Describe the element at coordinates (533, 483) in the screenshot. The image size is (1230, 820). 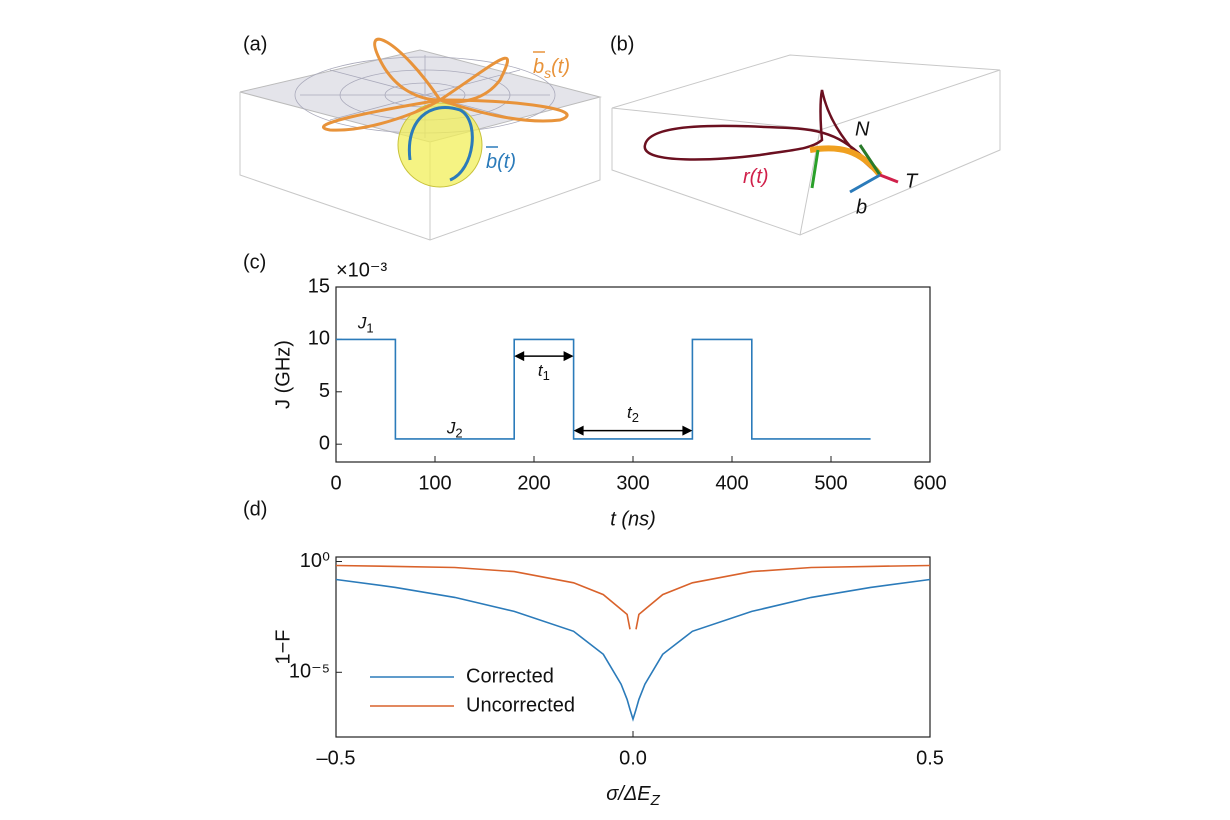
I see `x-tick-label: 200` at that location.